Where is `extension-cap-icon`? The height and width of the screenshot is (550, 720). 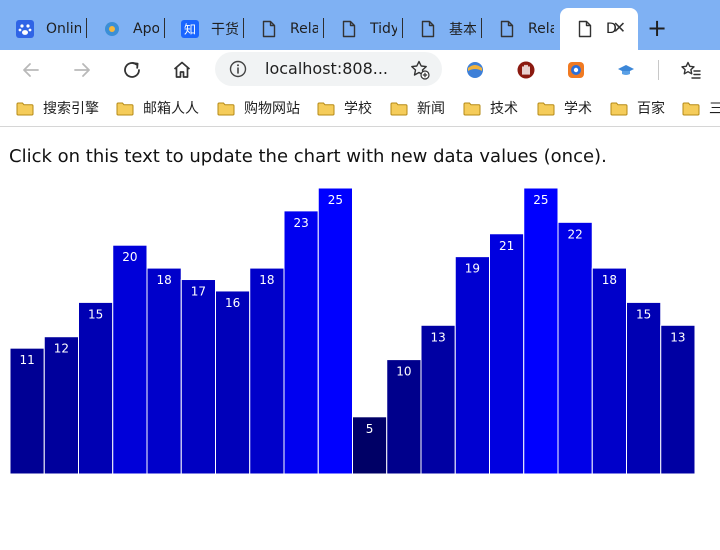 extension-cap-icon is located at coordinates (626, 70).